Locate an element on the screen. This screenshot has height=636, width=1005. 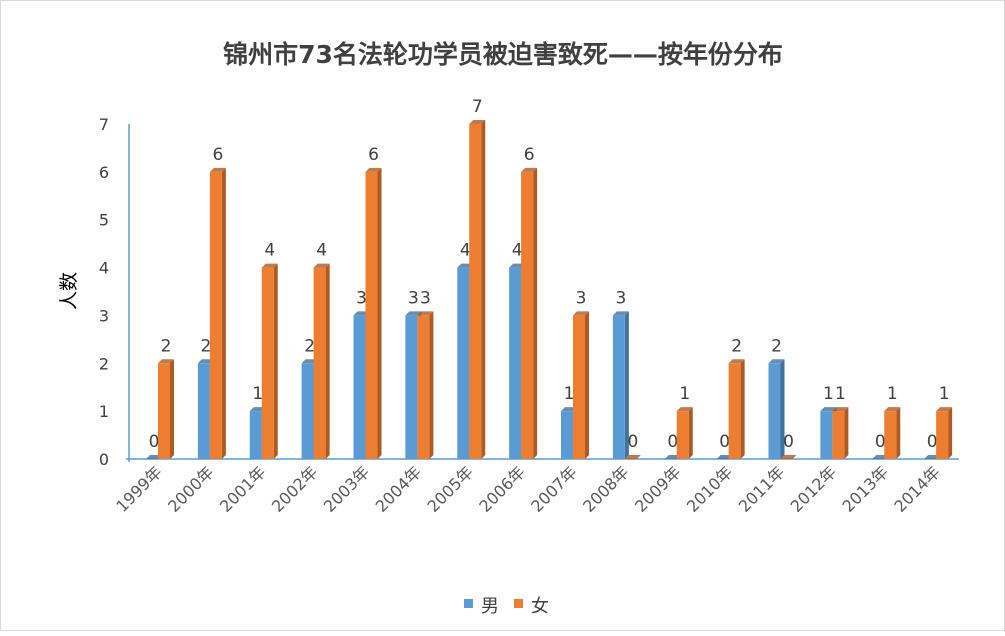
y-tick-label: 0 is located at coordinates (104, 459).